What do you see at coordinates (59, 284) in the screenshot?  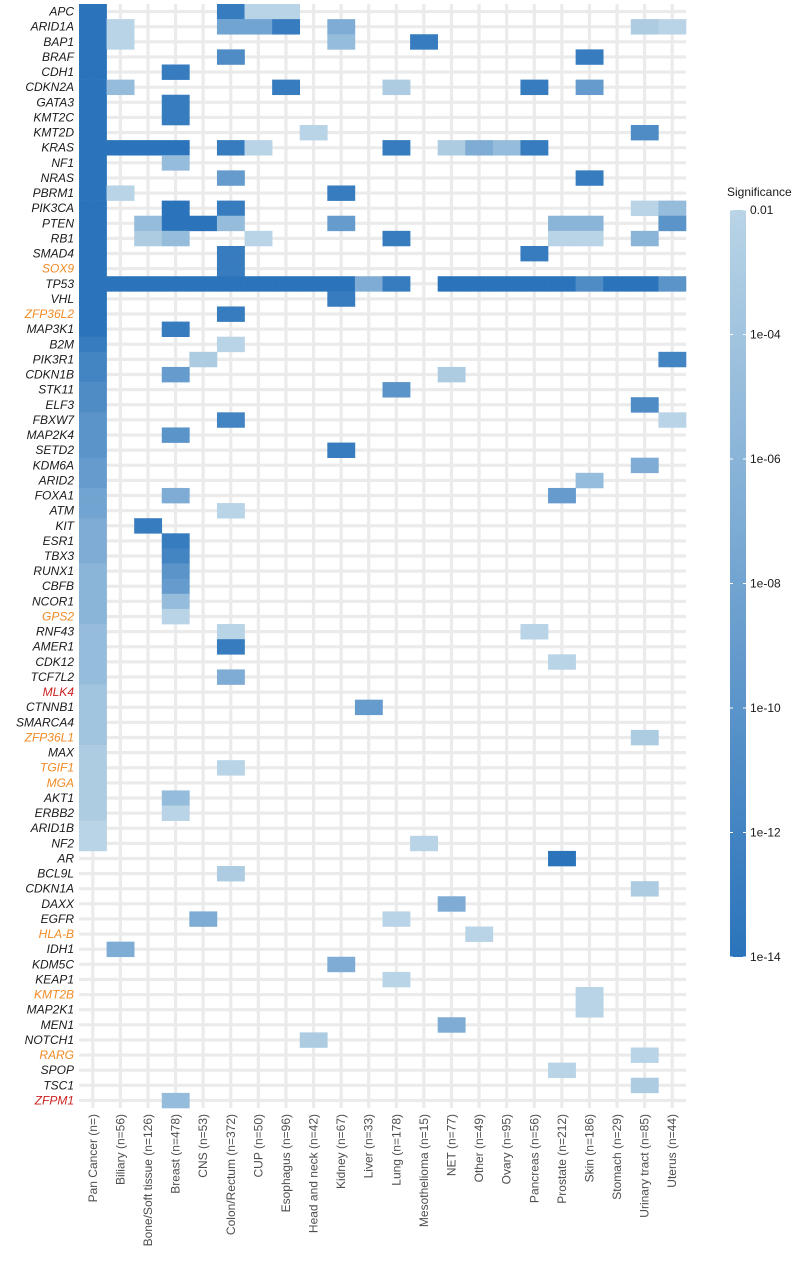 I see `row-label: TP53` at bounding box center [59, 284].